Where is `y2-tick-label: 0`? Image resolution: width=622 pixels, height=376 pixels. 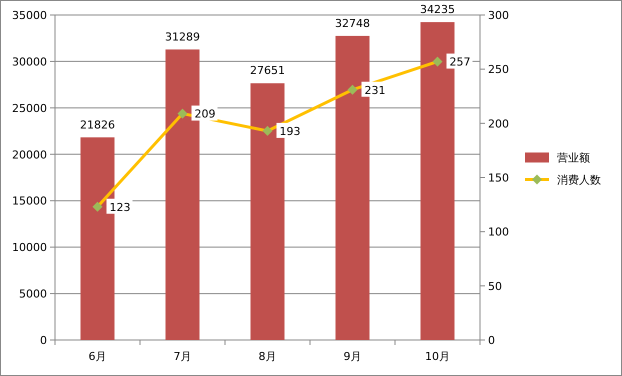 y2-tick-label: 0 is located at coordinates (491, 340).